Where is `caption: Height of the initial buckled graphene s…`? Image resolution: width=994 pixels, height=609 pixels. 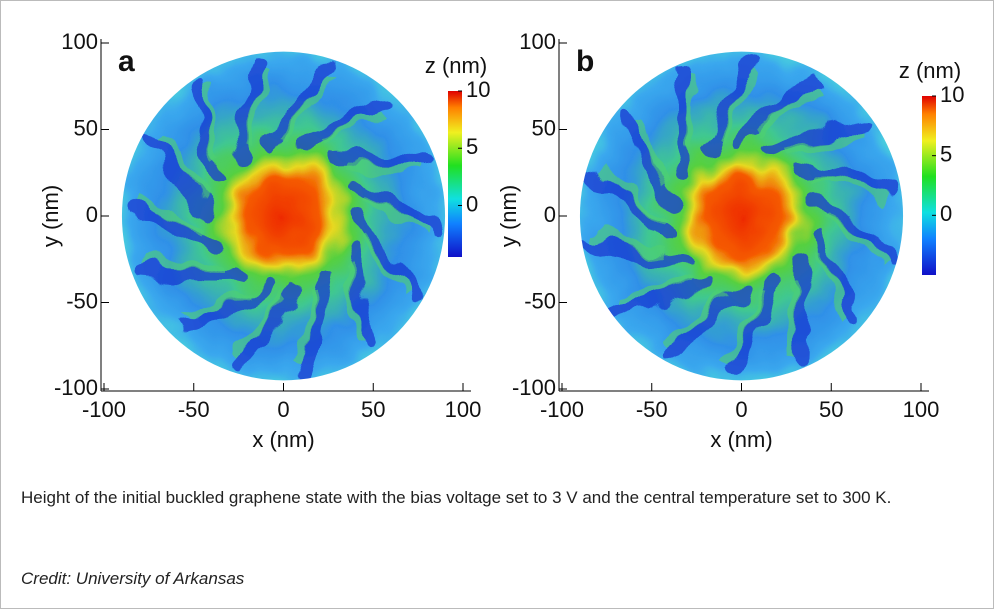 caption: Height of the initial buckled graphene s… is located at coordinates (456, 497).